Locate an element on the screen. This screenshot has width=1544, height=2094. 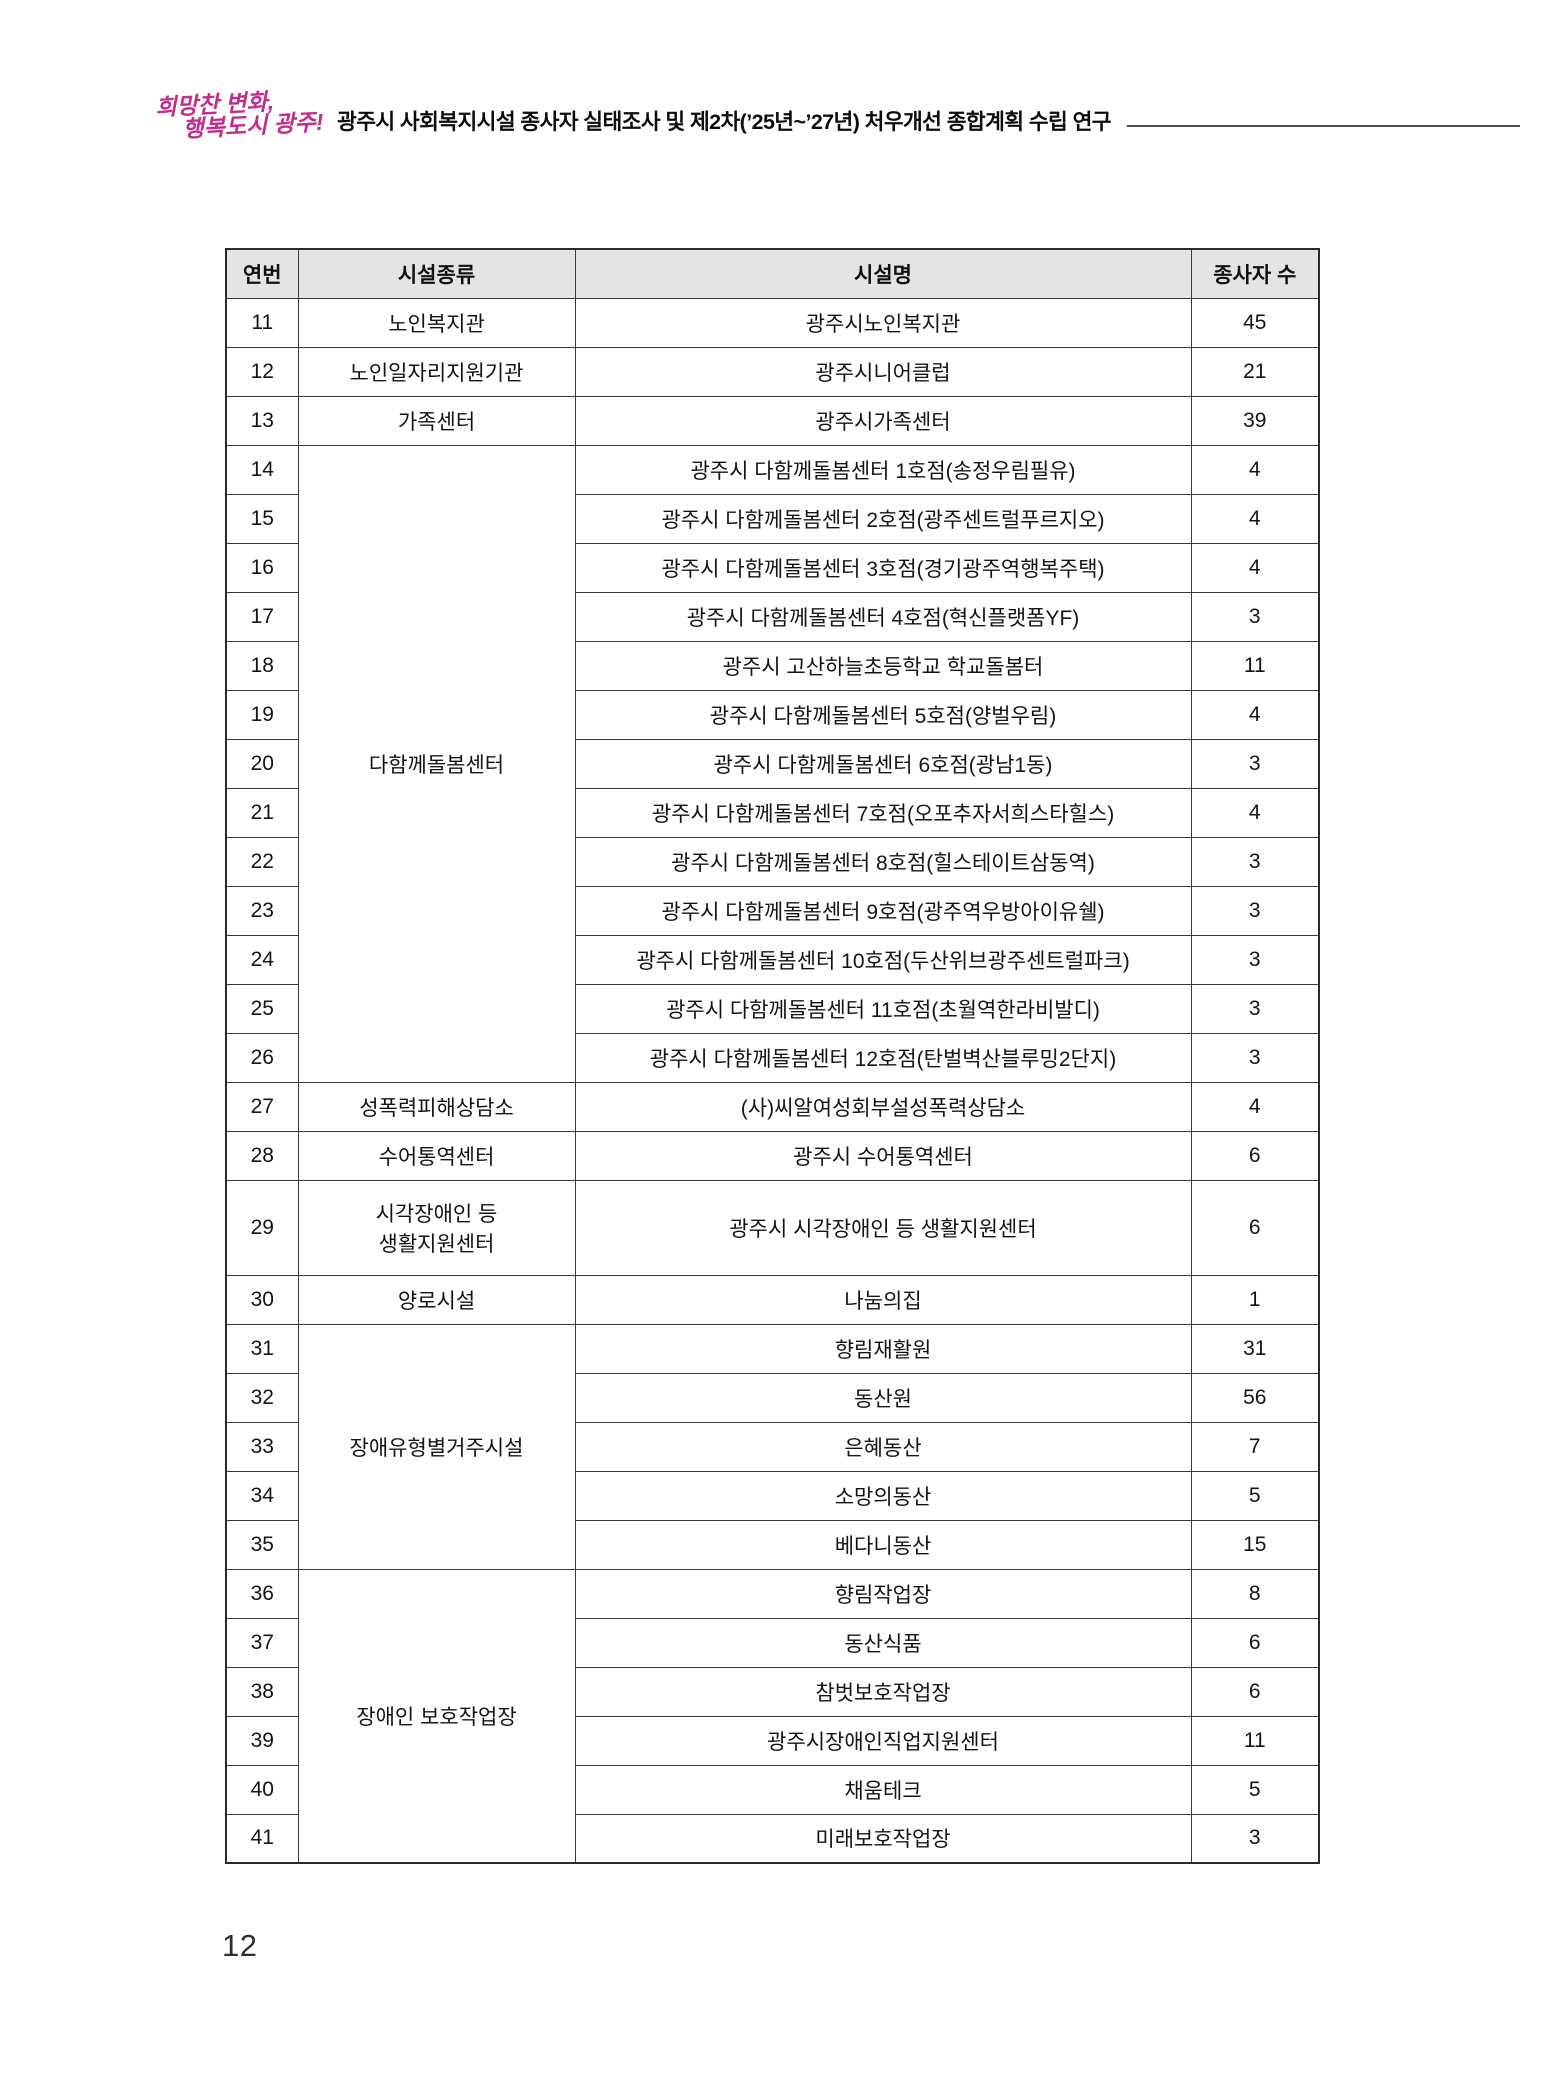
facility-name-cell: 광주시 다함께돌봄센터 8호점(힐스테이트삼동역) is located at coordinates (883, 861).